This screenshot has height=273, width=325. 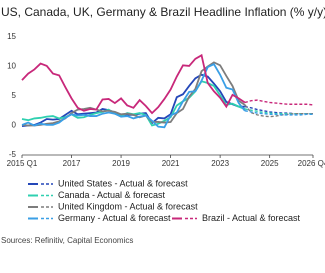 I want to click on x-tick-label: 2026 Q4, so click(x=311, y=163).